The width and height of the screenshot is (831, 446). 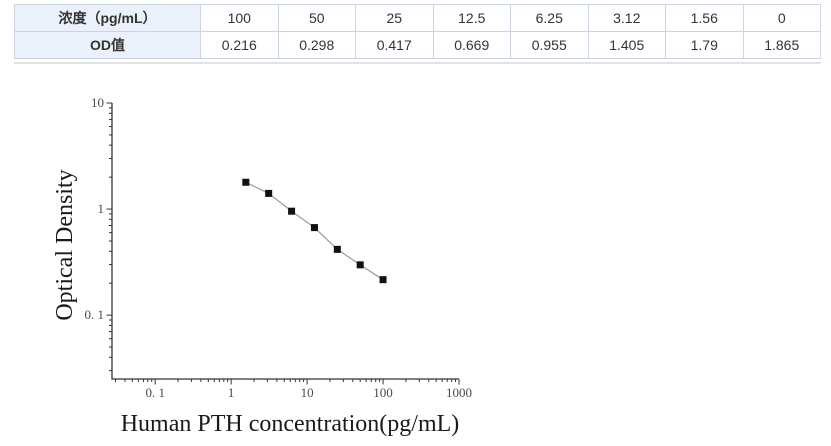 What do you see at coordinates (704, 18) in the screenshot?
I see `table-cell: 1.56` at bounding box center [704, 18].